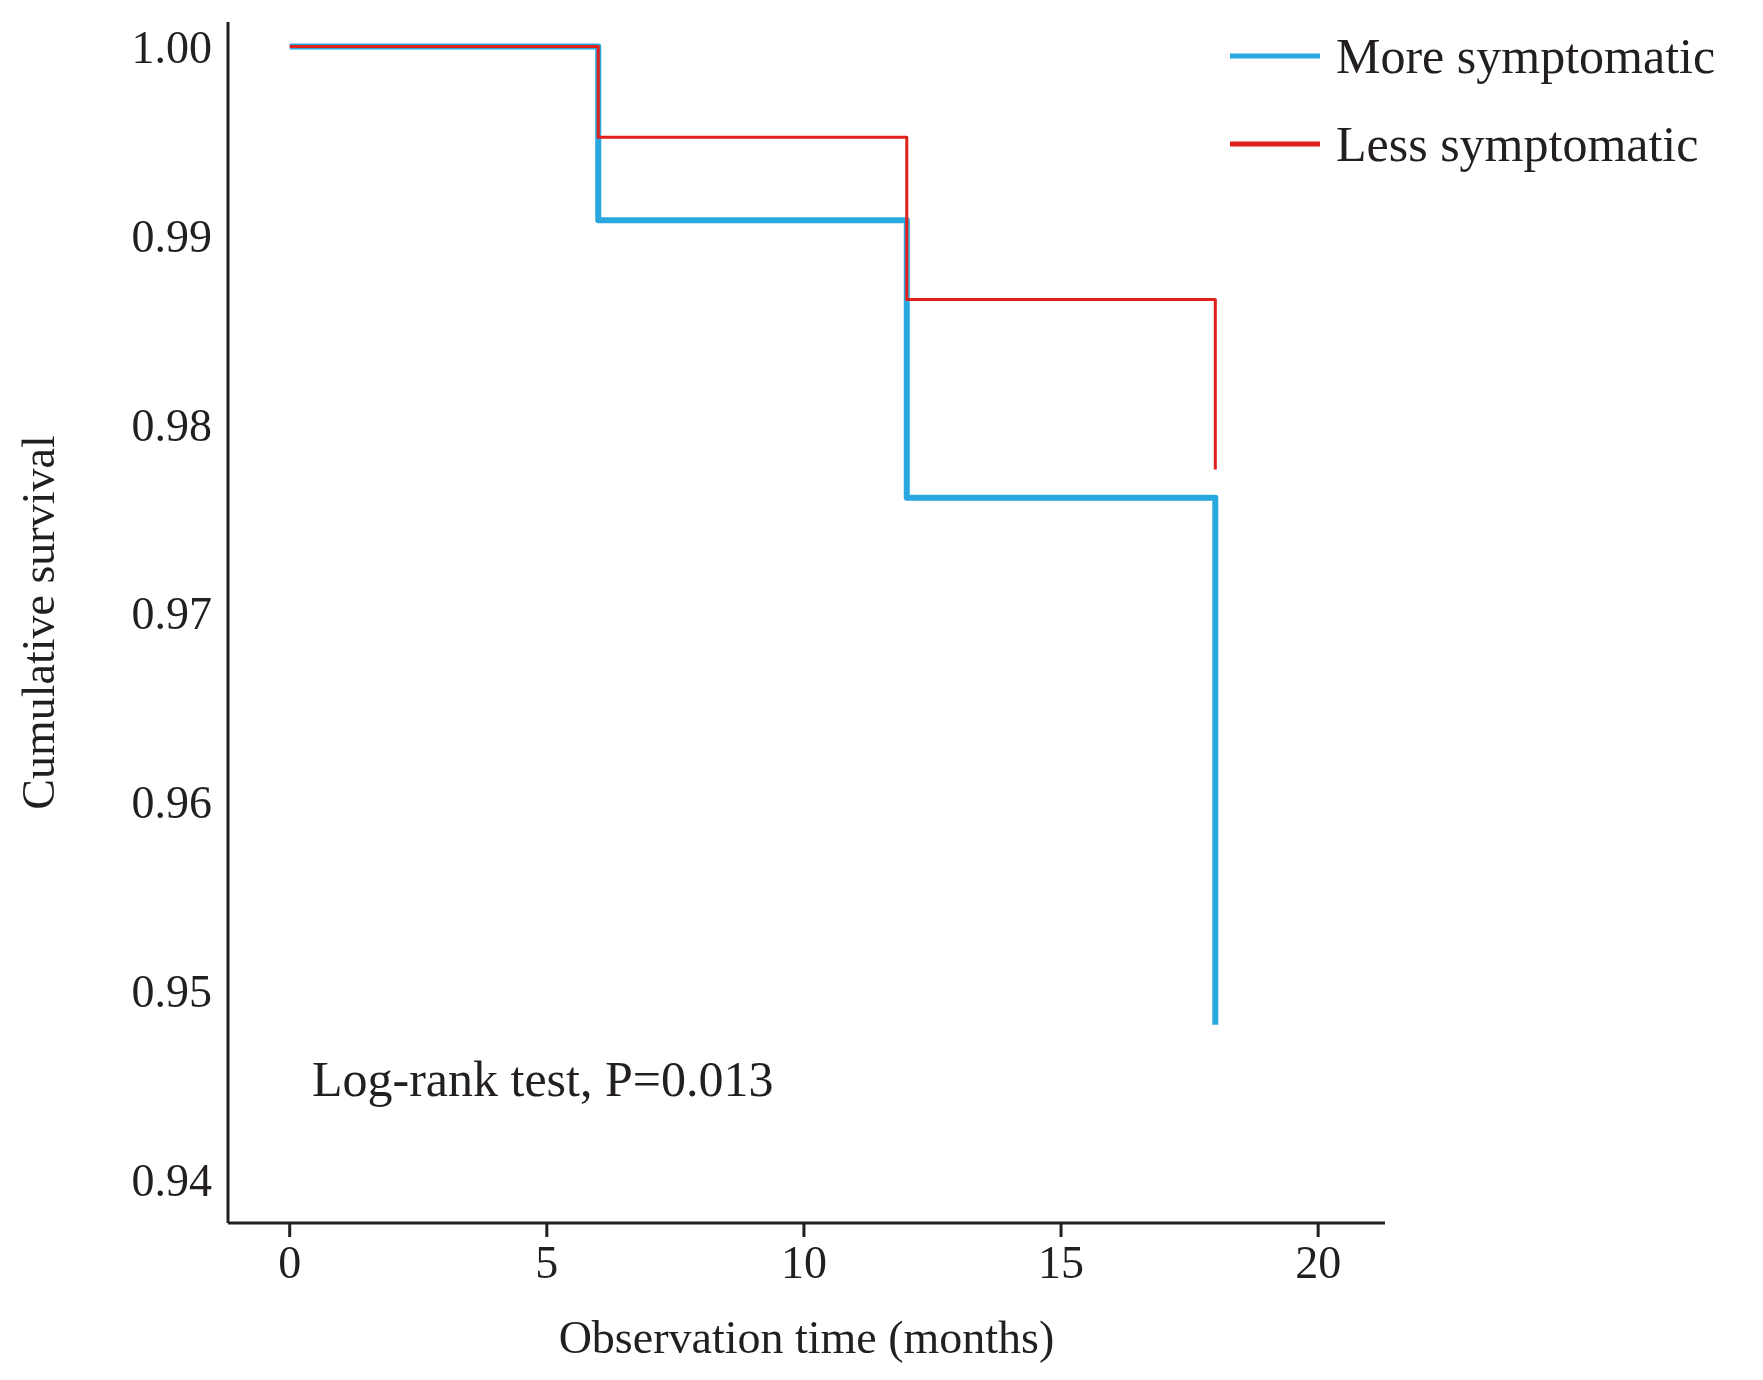  I want to click on annotation: Log-rank test, P=0.013, so click(543, 1079).